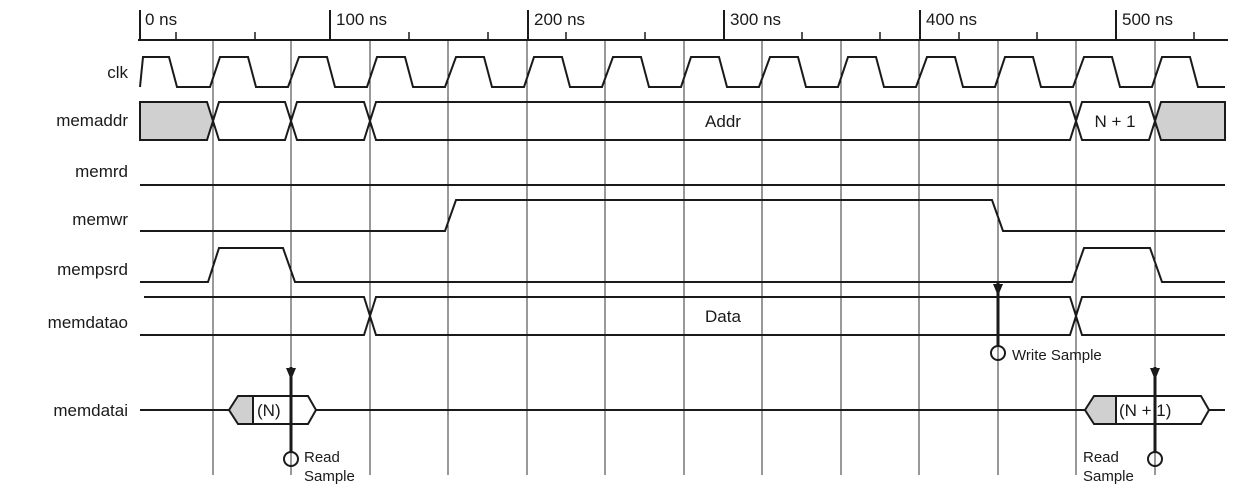 The image size is (1233, 491). Describe the element at coordinates (361, 19) in the screenshot. I see `tick-label-100: 100 ns` at that location.